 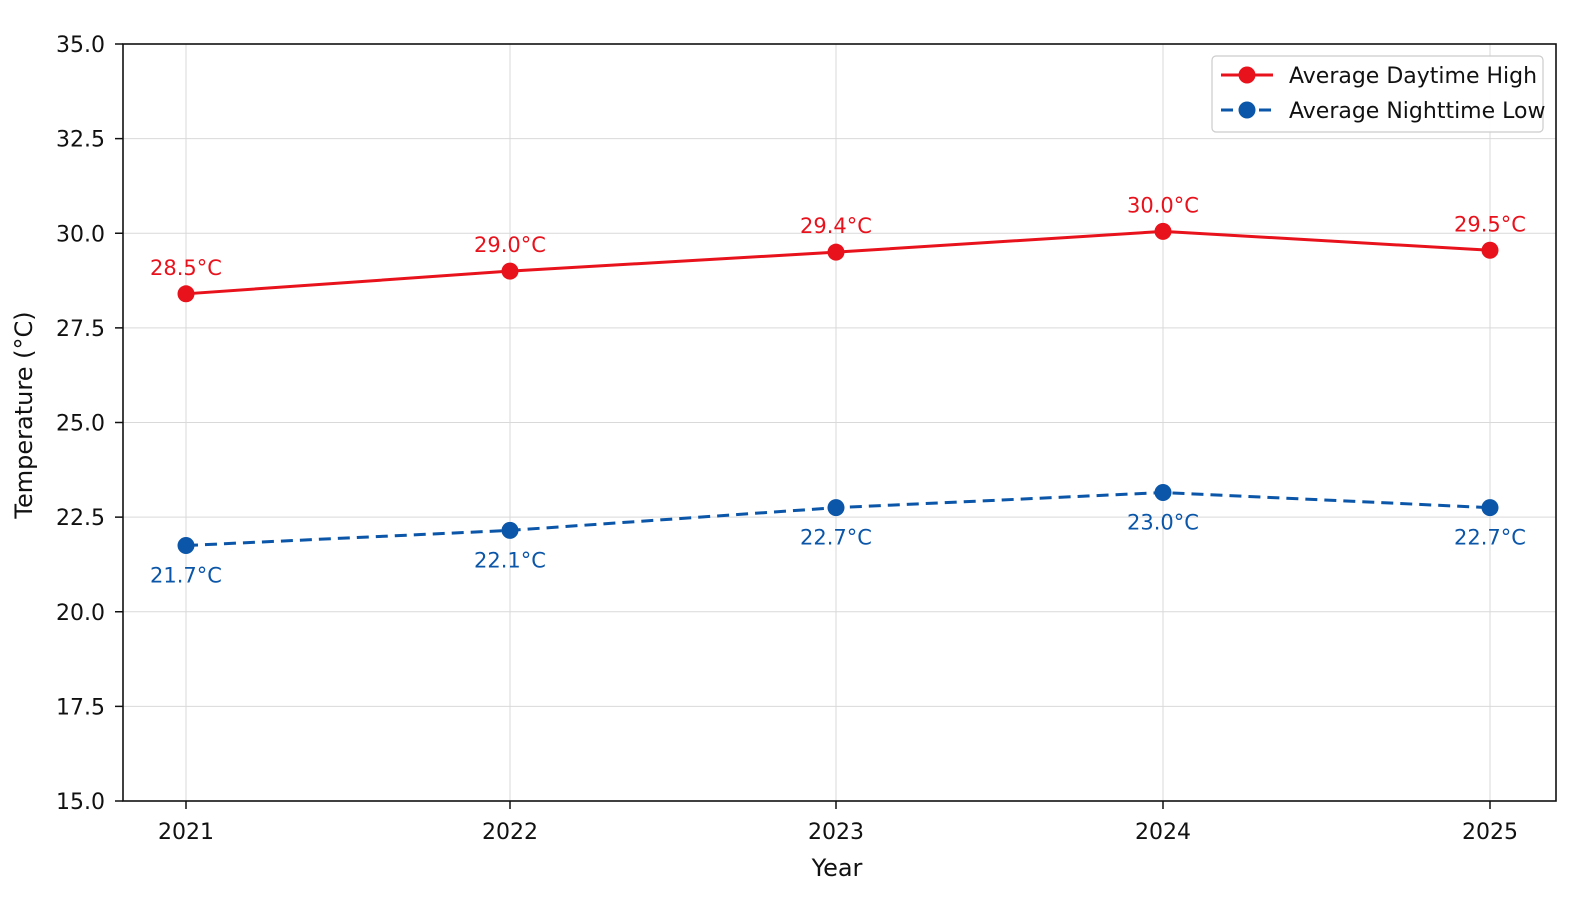 I want to click on y-tick-label: 27.5, so click(x=80, y=329).